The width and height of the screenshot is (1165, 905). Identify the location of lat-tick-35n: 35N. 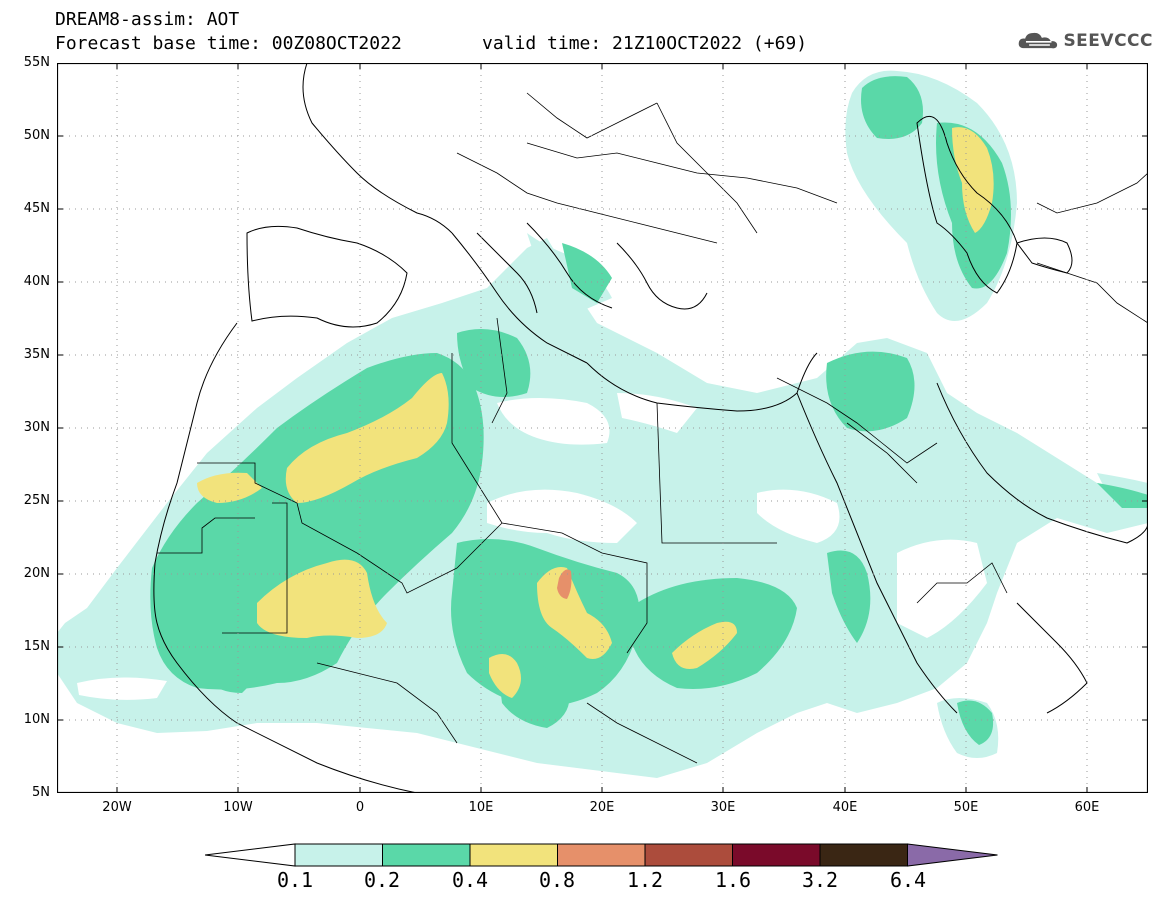
(36, 354).